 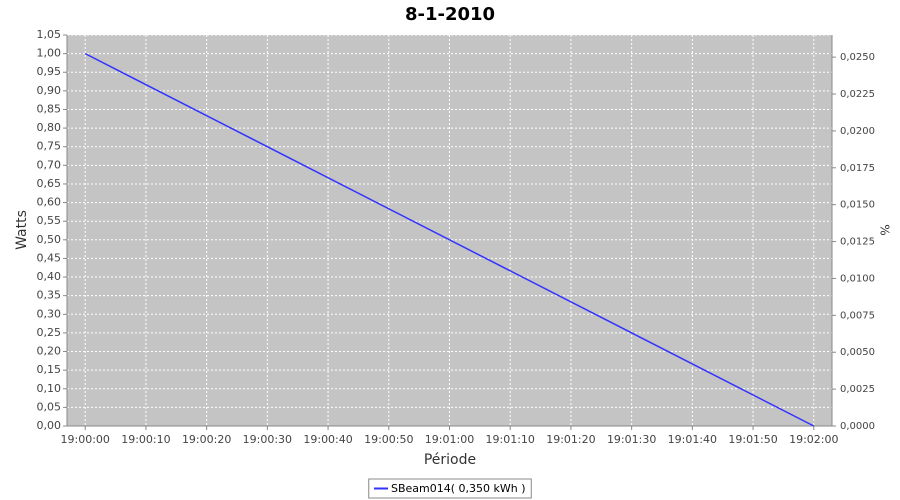 I want to click on y2-tick-label: 0,0125, so click(x=857, y=242).